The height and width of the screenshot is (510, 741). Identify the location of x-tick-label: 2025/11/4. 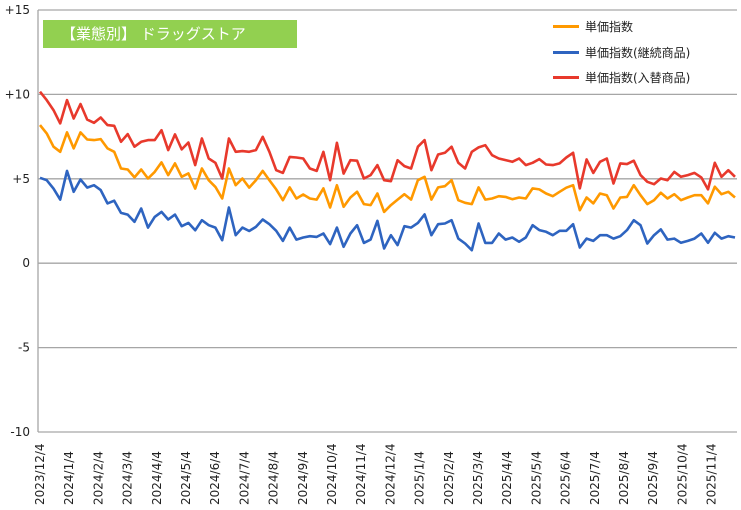
(712, 474).